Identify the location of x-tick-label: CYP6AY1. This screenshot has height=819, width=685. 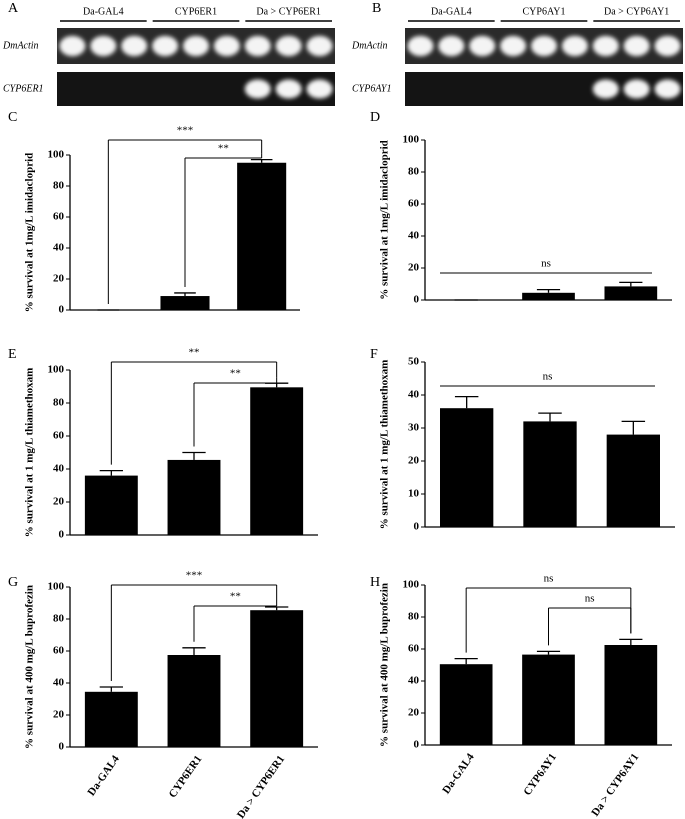
(540, 774).